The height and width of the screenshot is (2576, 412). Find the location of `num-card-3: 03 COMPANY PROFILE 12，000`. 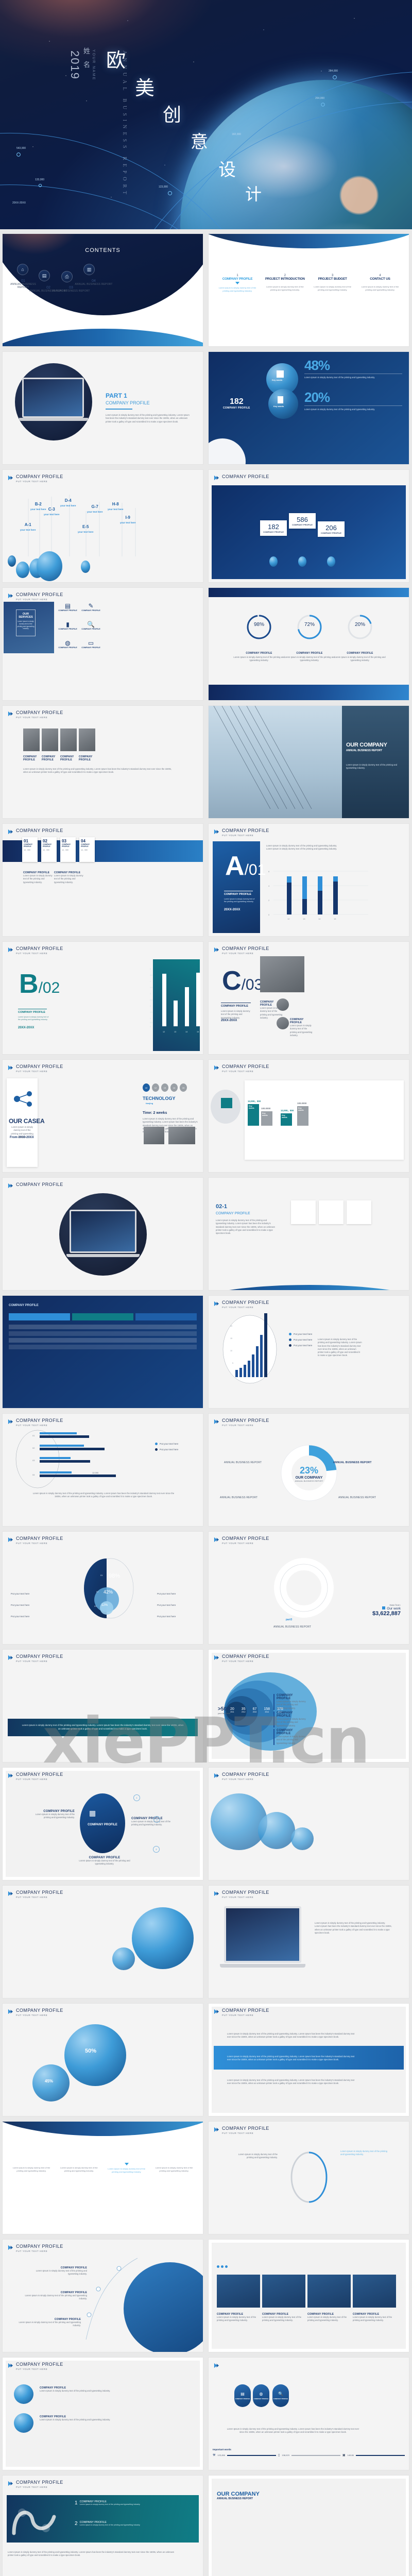

num-card-3: 03 COMPANY PROFILE 12，000 is located at coordinates (68, 849).